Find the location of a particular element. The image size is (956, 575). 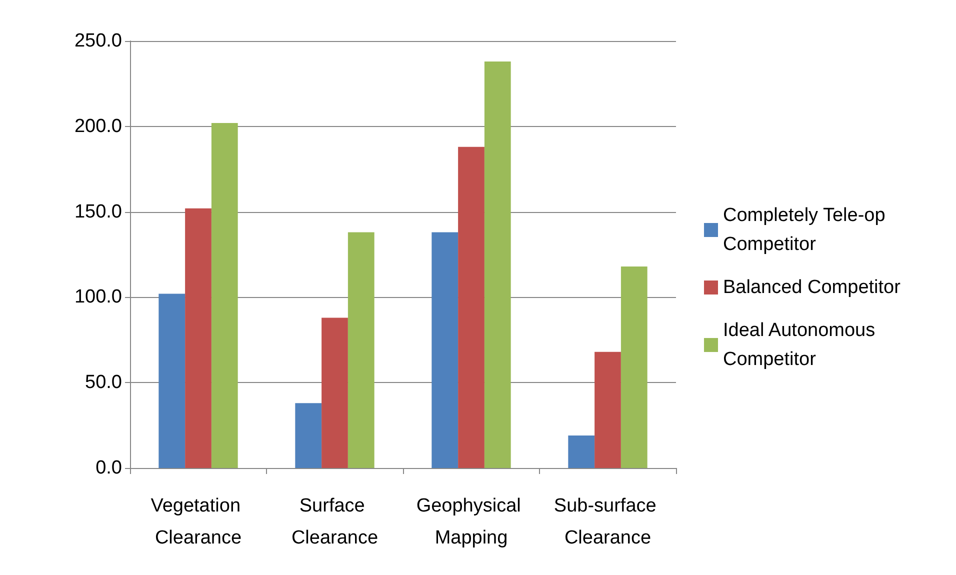

legend-label: Completely Tele-op Competitor is located at coordinates (807, 230).